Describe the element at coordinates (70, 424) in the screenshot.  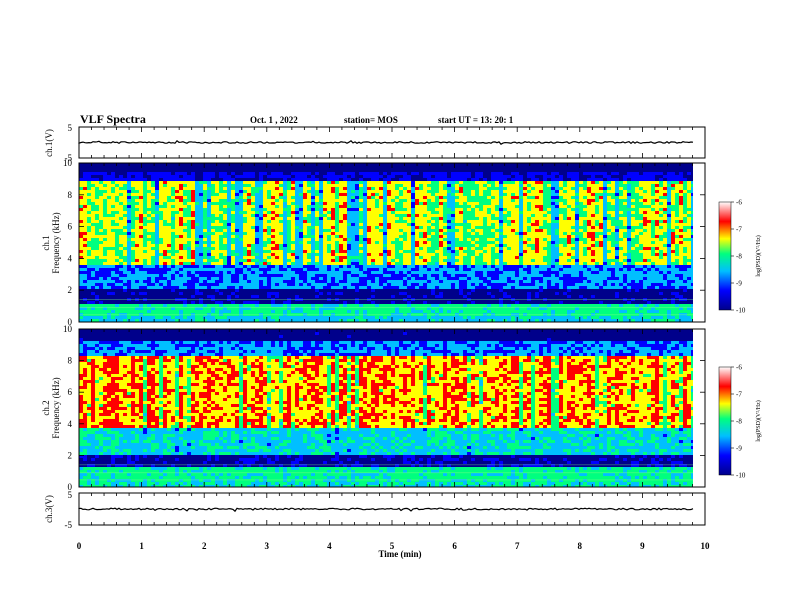
I see `ch2-ytick-label: 4` at that location.